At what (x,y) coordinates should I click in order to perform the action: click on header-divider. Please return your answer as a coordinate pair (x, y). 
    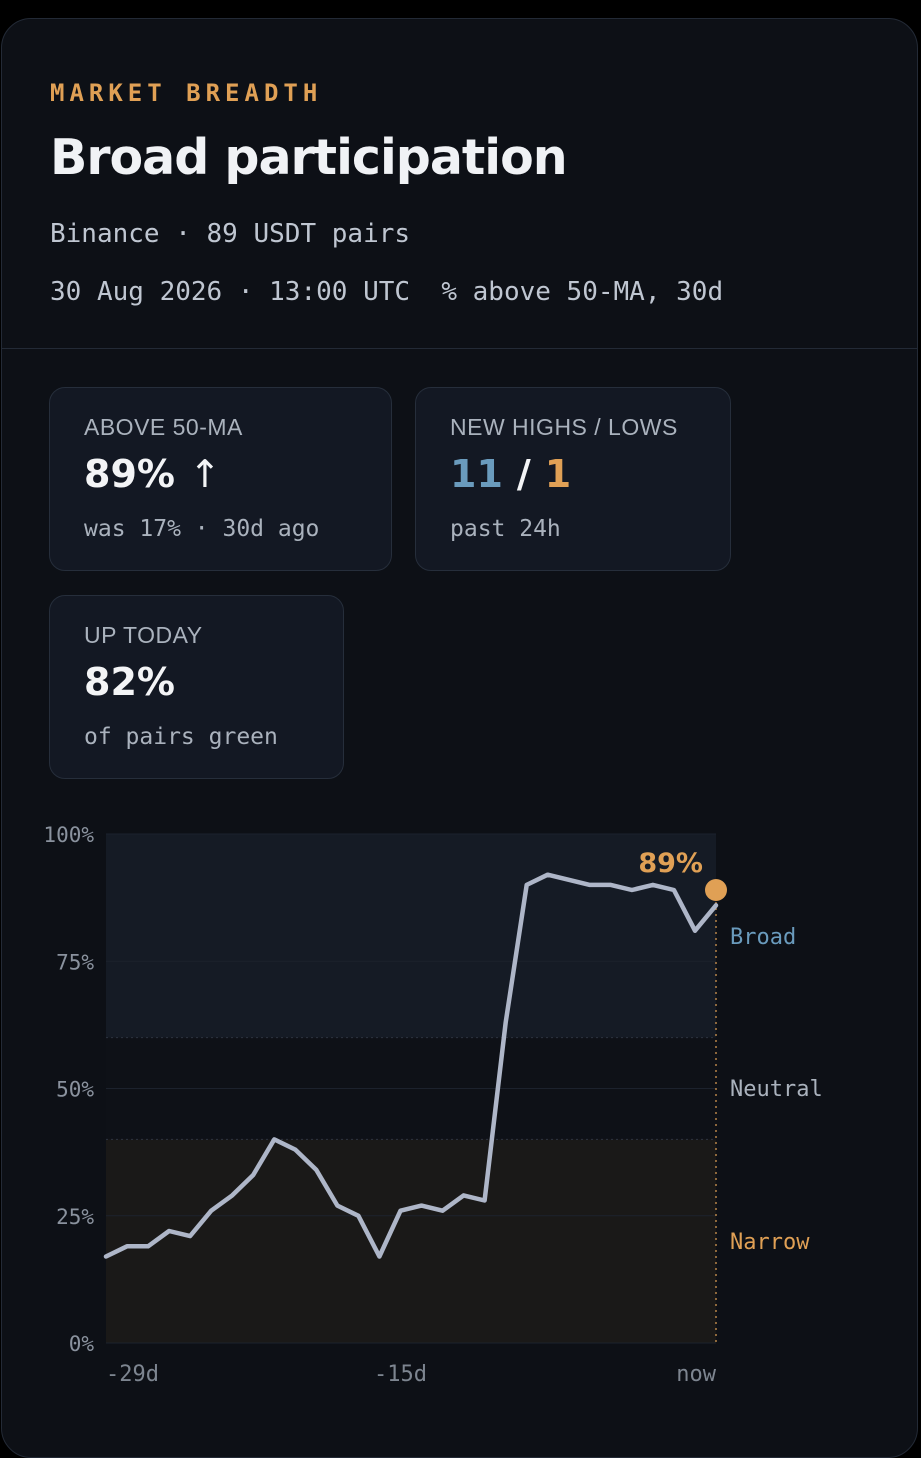
    Looking at the image, I should click on (459, 348).